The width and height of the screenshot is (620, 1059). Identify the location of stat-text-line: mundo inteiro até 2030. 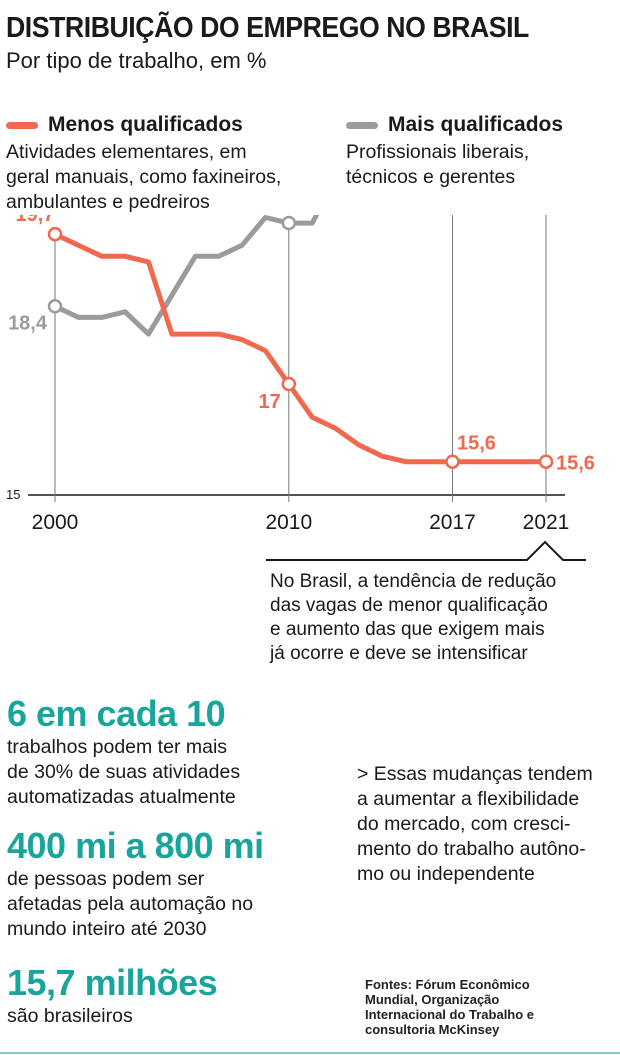
(107, 929).